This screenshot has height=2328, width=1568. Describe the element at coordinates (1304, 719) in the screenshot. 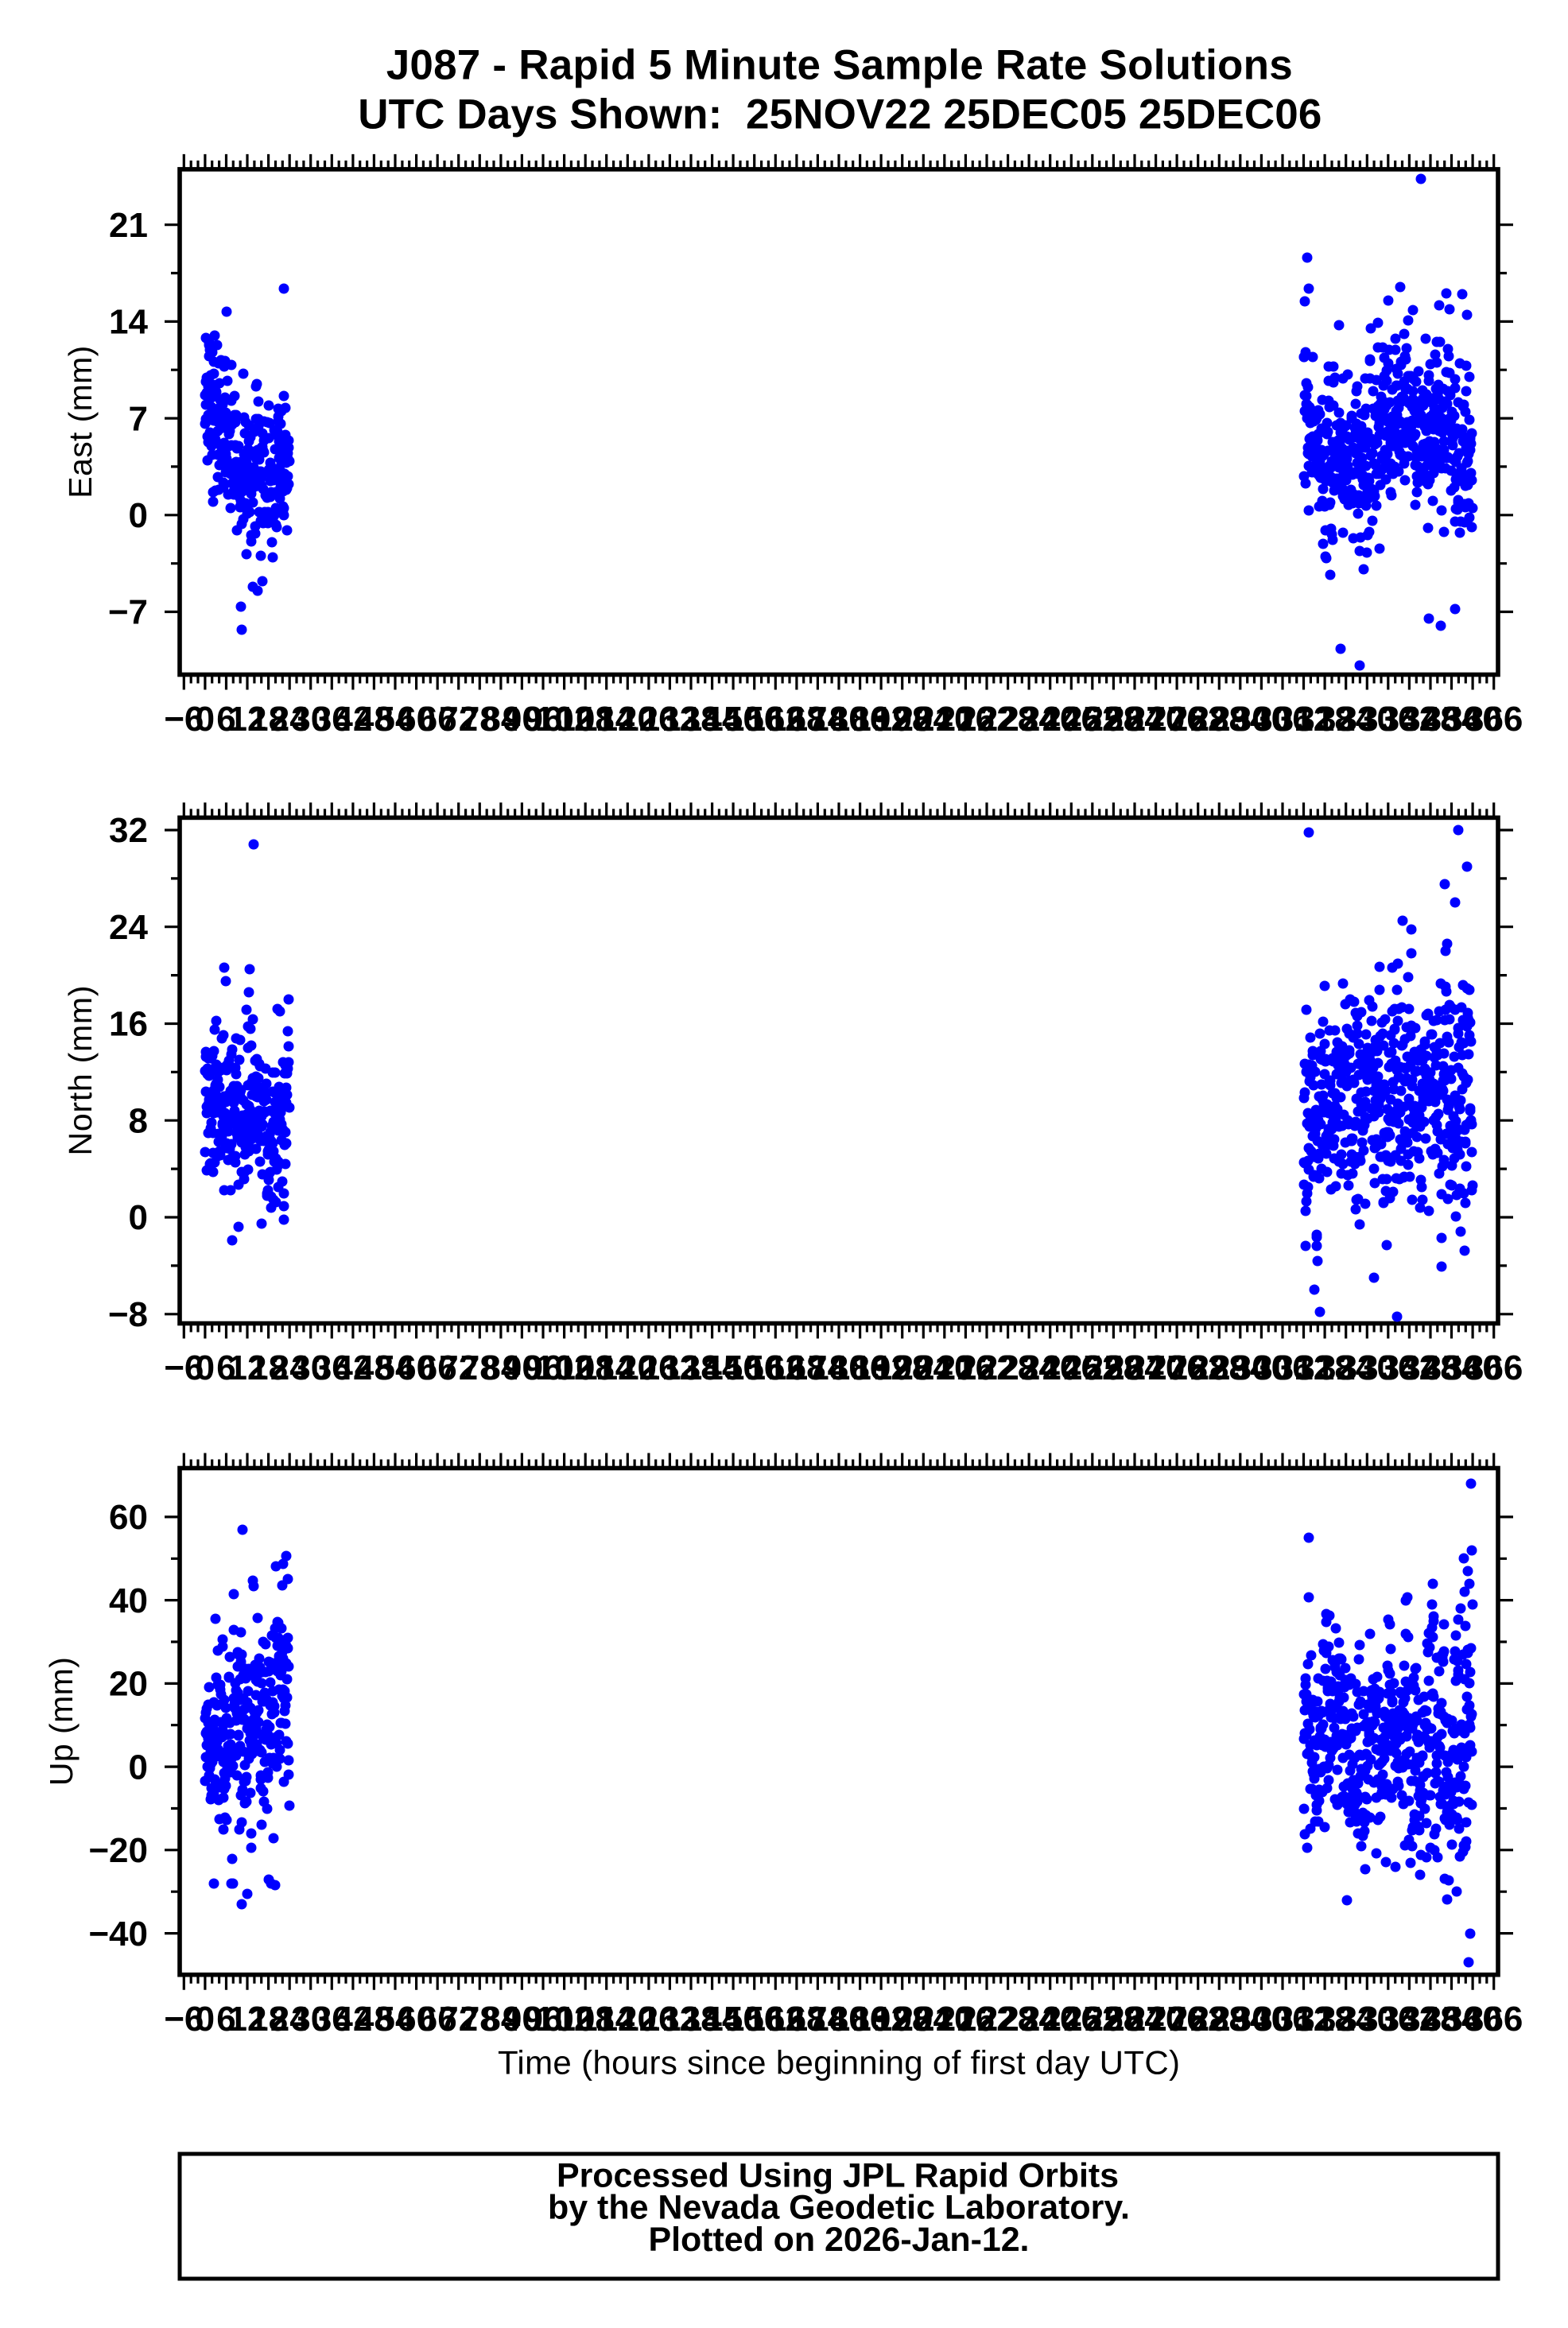

I see `svg-text: 312` at that location.